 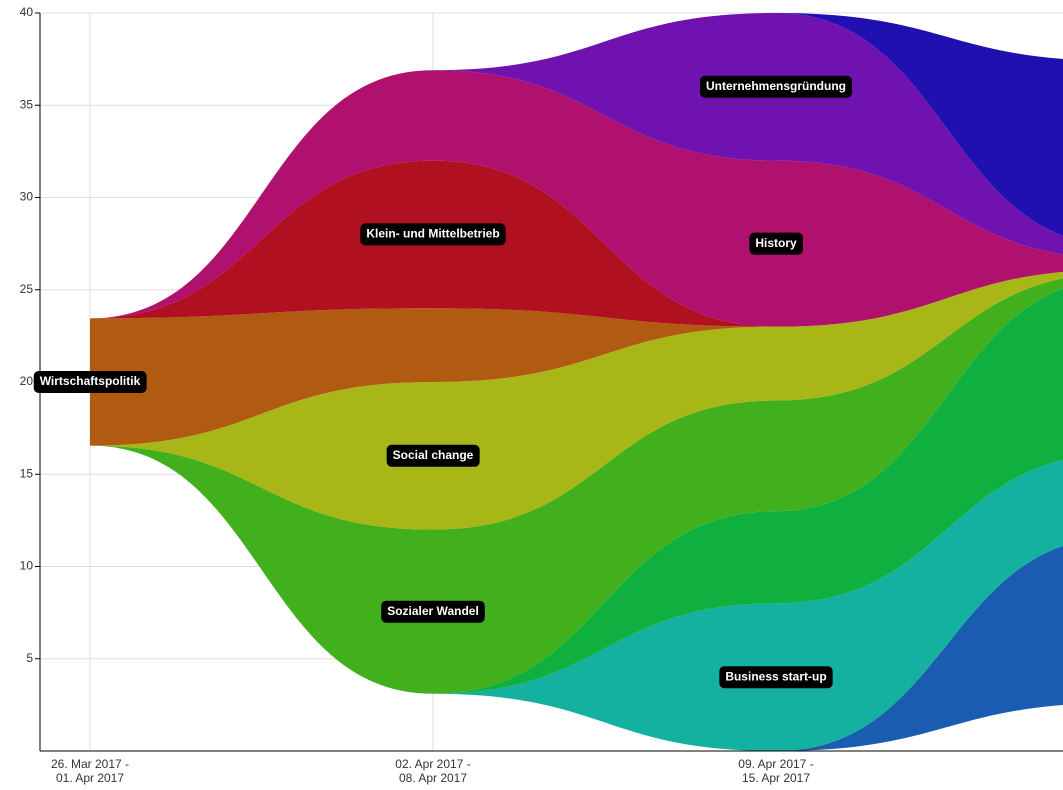 I want to click on legend-label: Klein- und Mittelbetrieb, so click(x=432, y=234).